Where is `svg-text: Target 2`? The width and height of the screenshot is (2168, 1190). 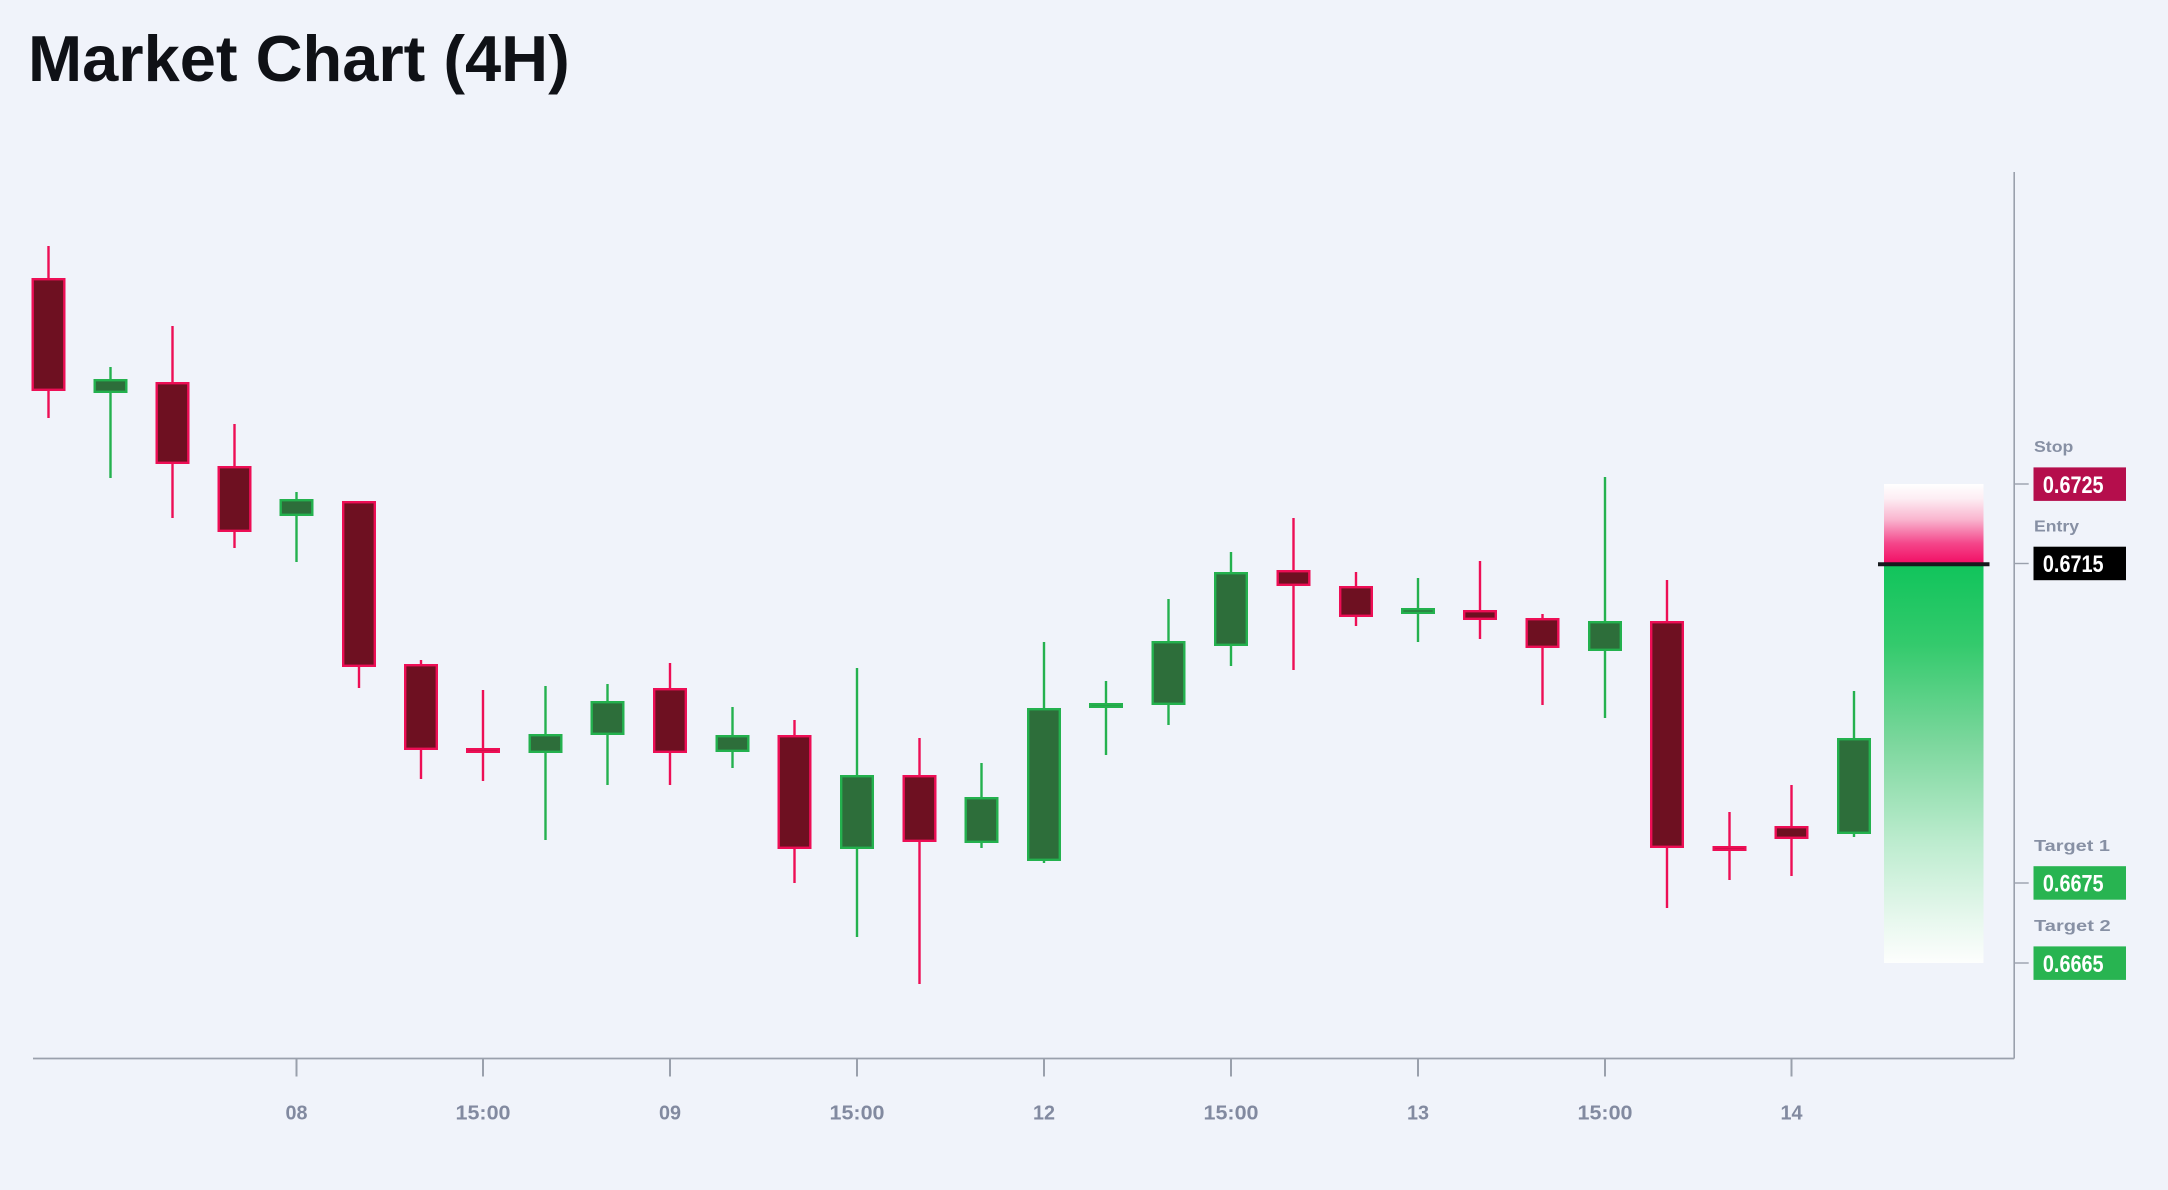 svg-text: Target 2 is located at coordinates (2072, 926).